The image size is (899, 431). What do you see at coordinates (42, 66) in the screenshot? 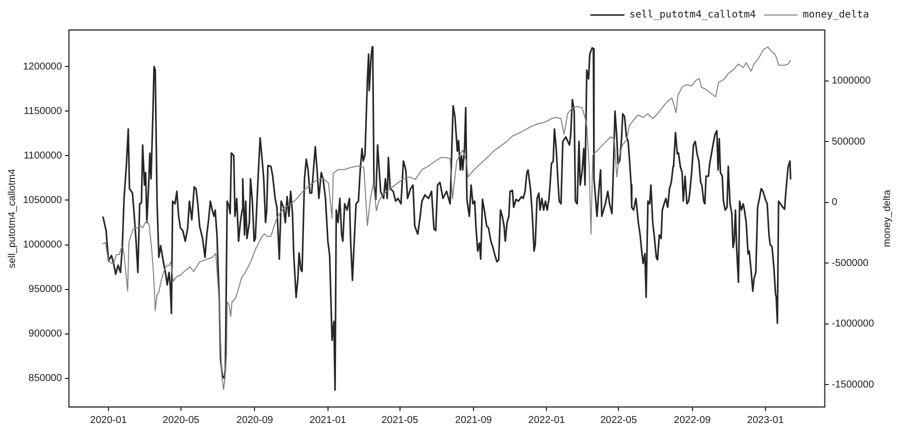
I see `y-tick-label: 1200000` at bounding box center [42, 66].